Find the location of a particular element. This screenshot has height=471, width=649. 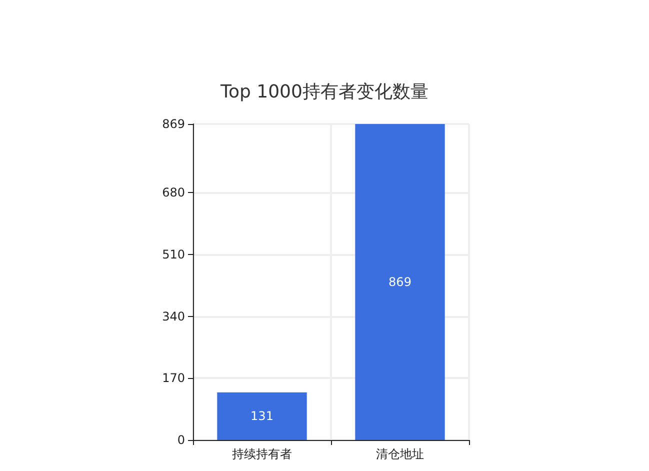

data-label: 131 is located at coordinates (262, 416).